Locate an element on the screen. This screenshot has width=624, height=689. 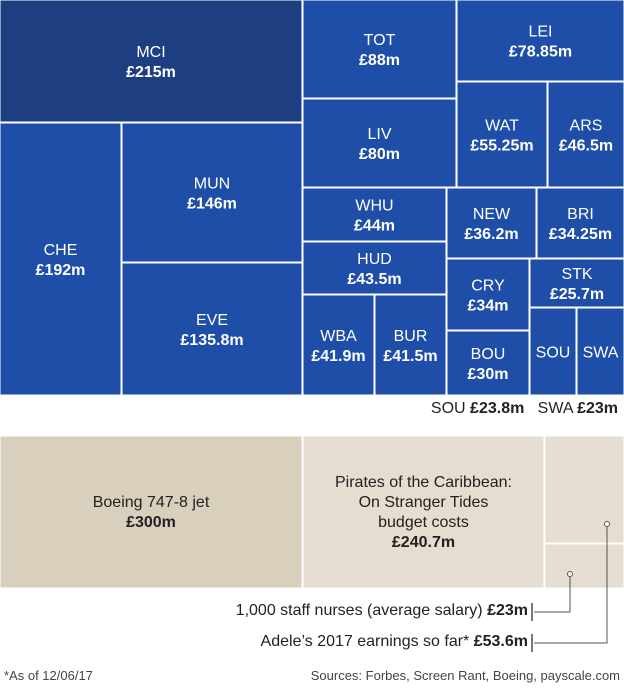
tile-lei is located at coordinates (540, 41).